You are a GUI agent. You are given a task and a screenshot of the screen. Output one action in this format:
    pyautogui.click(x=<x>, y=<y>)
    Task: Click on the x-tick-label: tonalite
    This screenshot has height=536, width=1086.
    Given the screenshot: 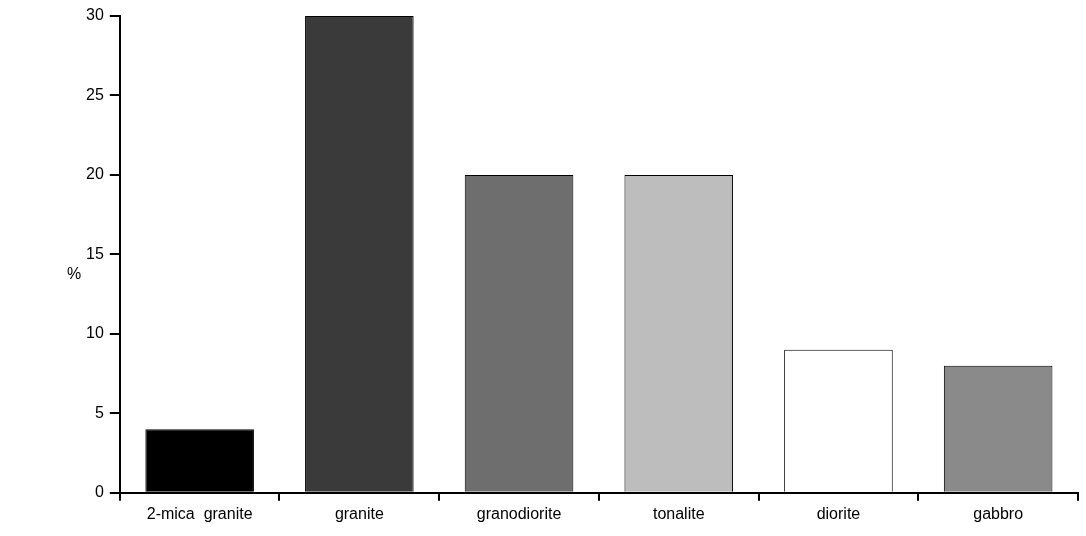 What is the action you would take?
    pyautogui.click(x=678, y=513)
    